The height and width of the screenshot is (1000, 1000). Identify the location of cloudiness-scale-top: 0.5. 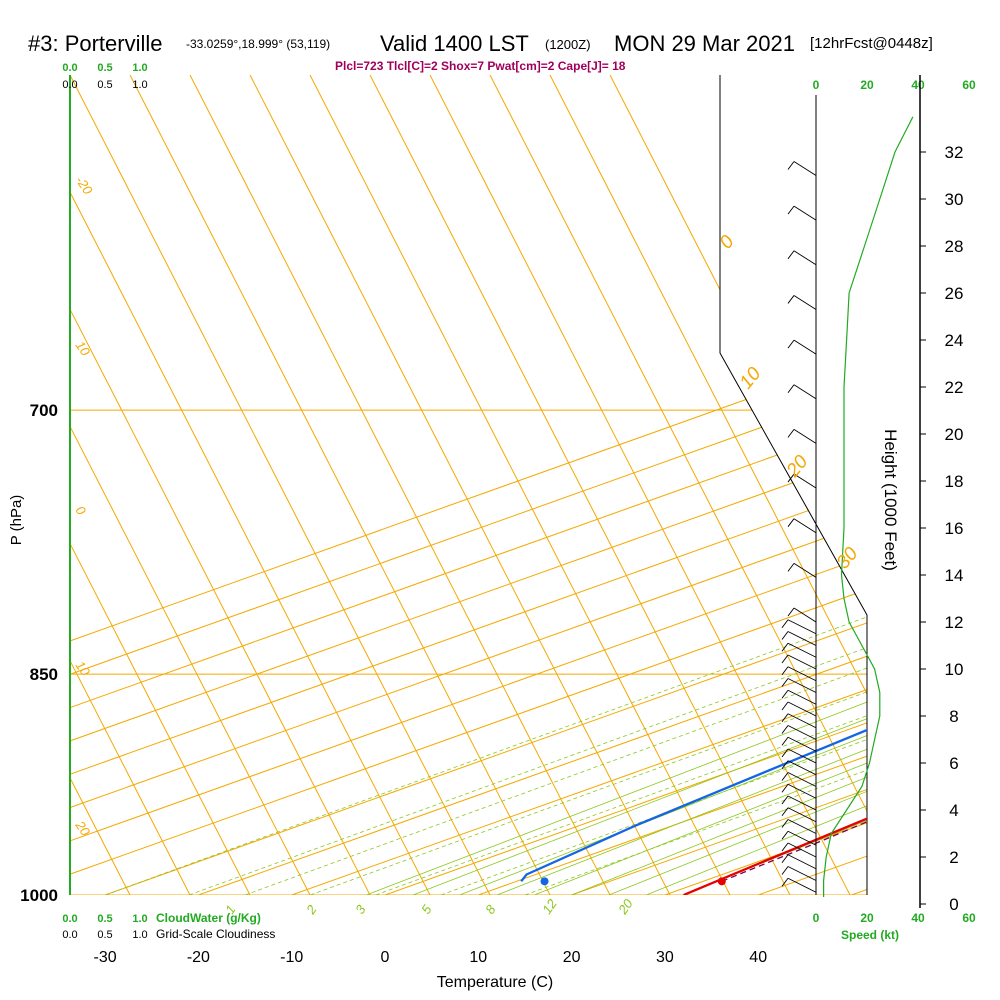
(104, 85).